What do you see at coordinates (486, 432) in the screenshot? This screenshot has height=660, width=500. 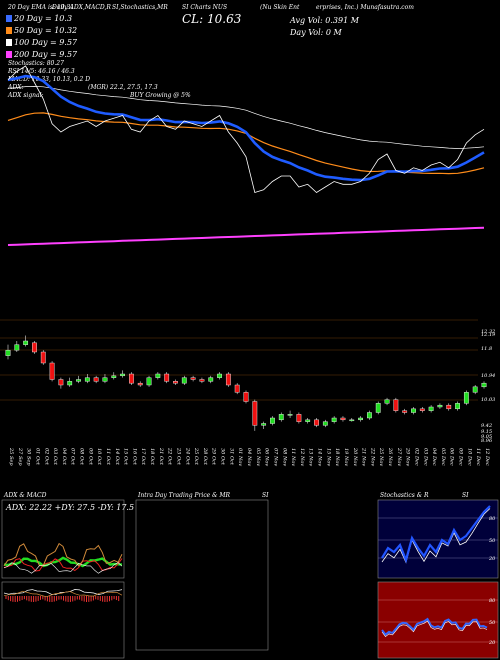 I see `y-tick-label: 9.15` at bounding box center [486, 432].